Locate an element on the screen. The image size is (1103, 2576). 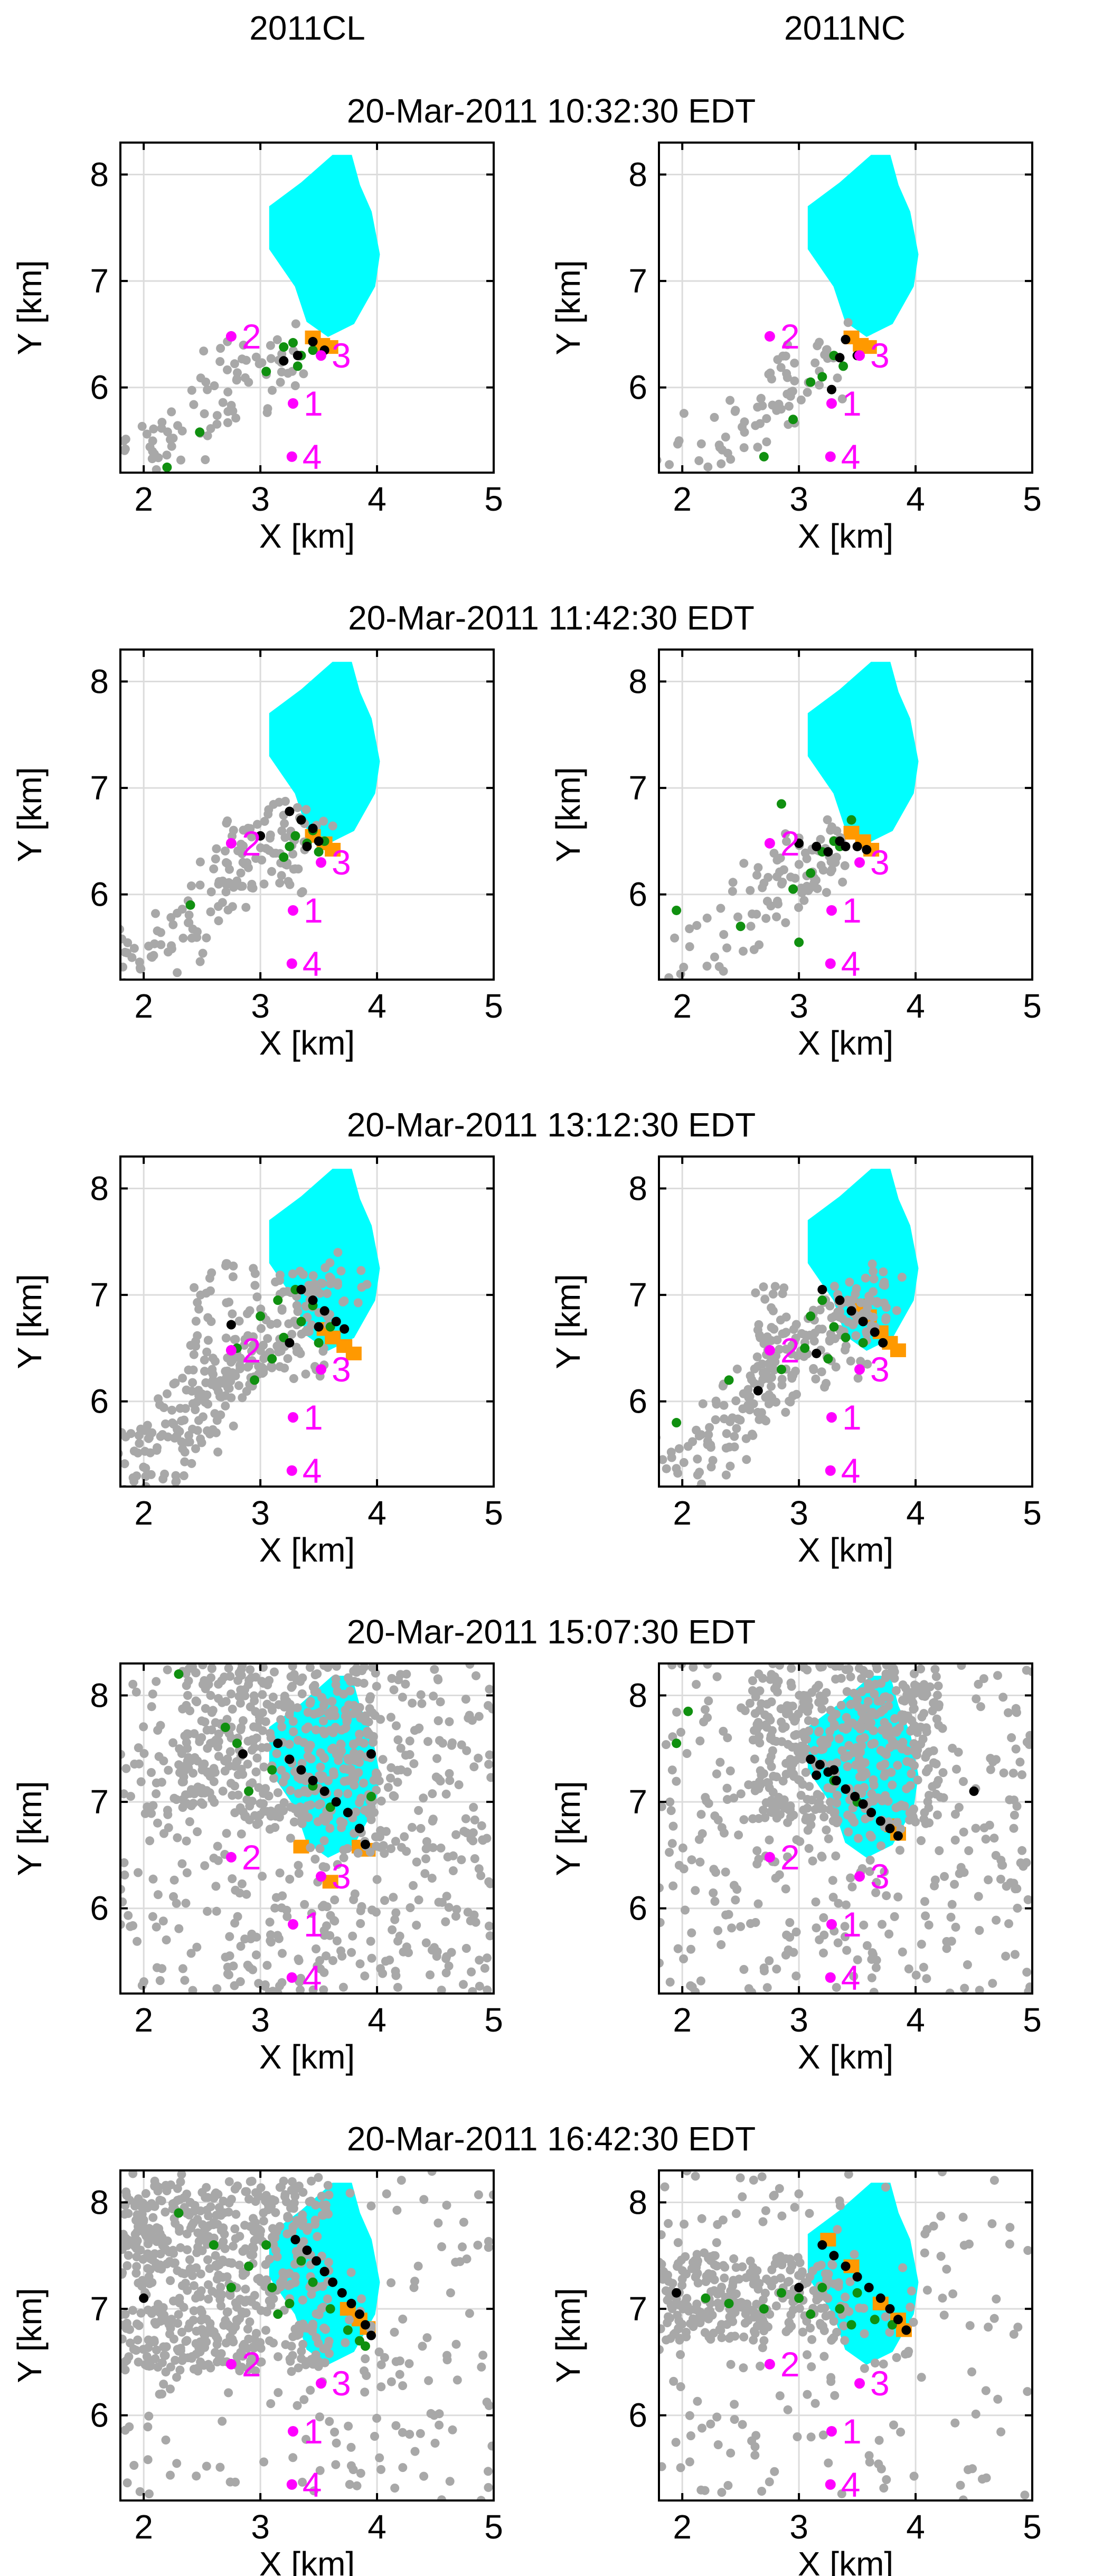
x-axis-label: X [km] is located at coordinates (307, 1550).